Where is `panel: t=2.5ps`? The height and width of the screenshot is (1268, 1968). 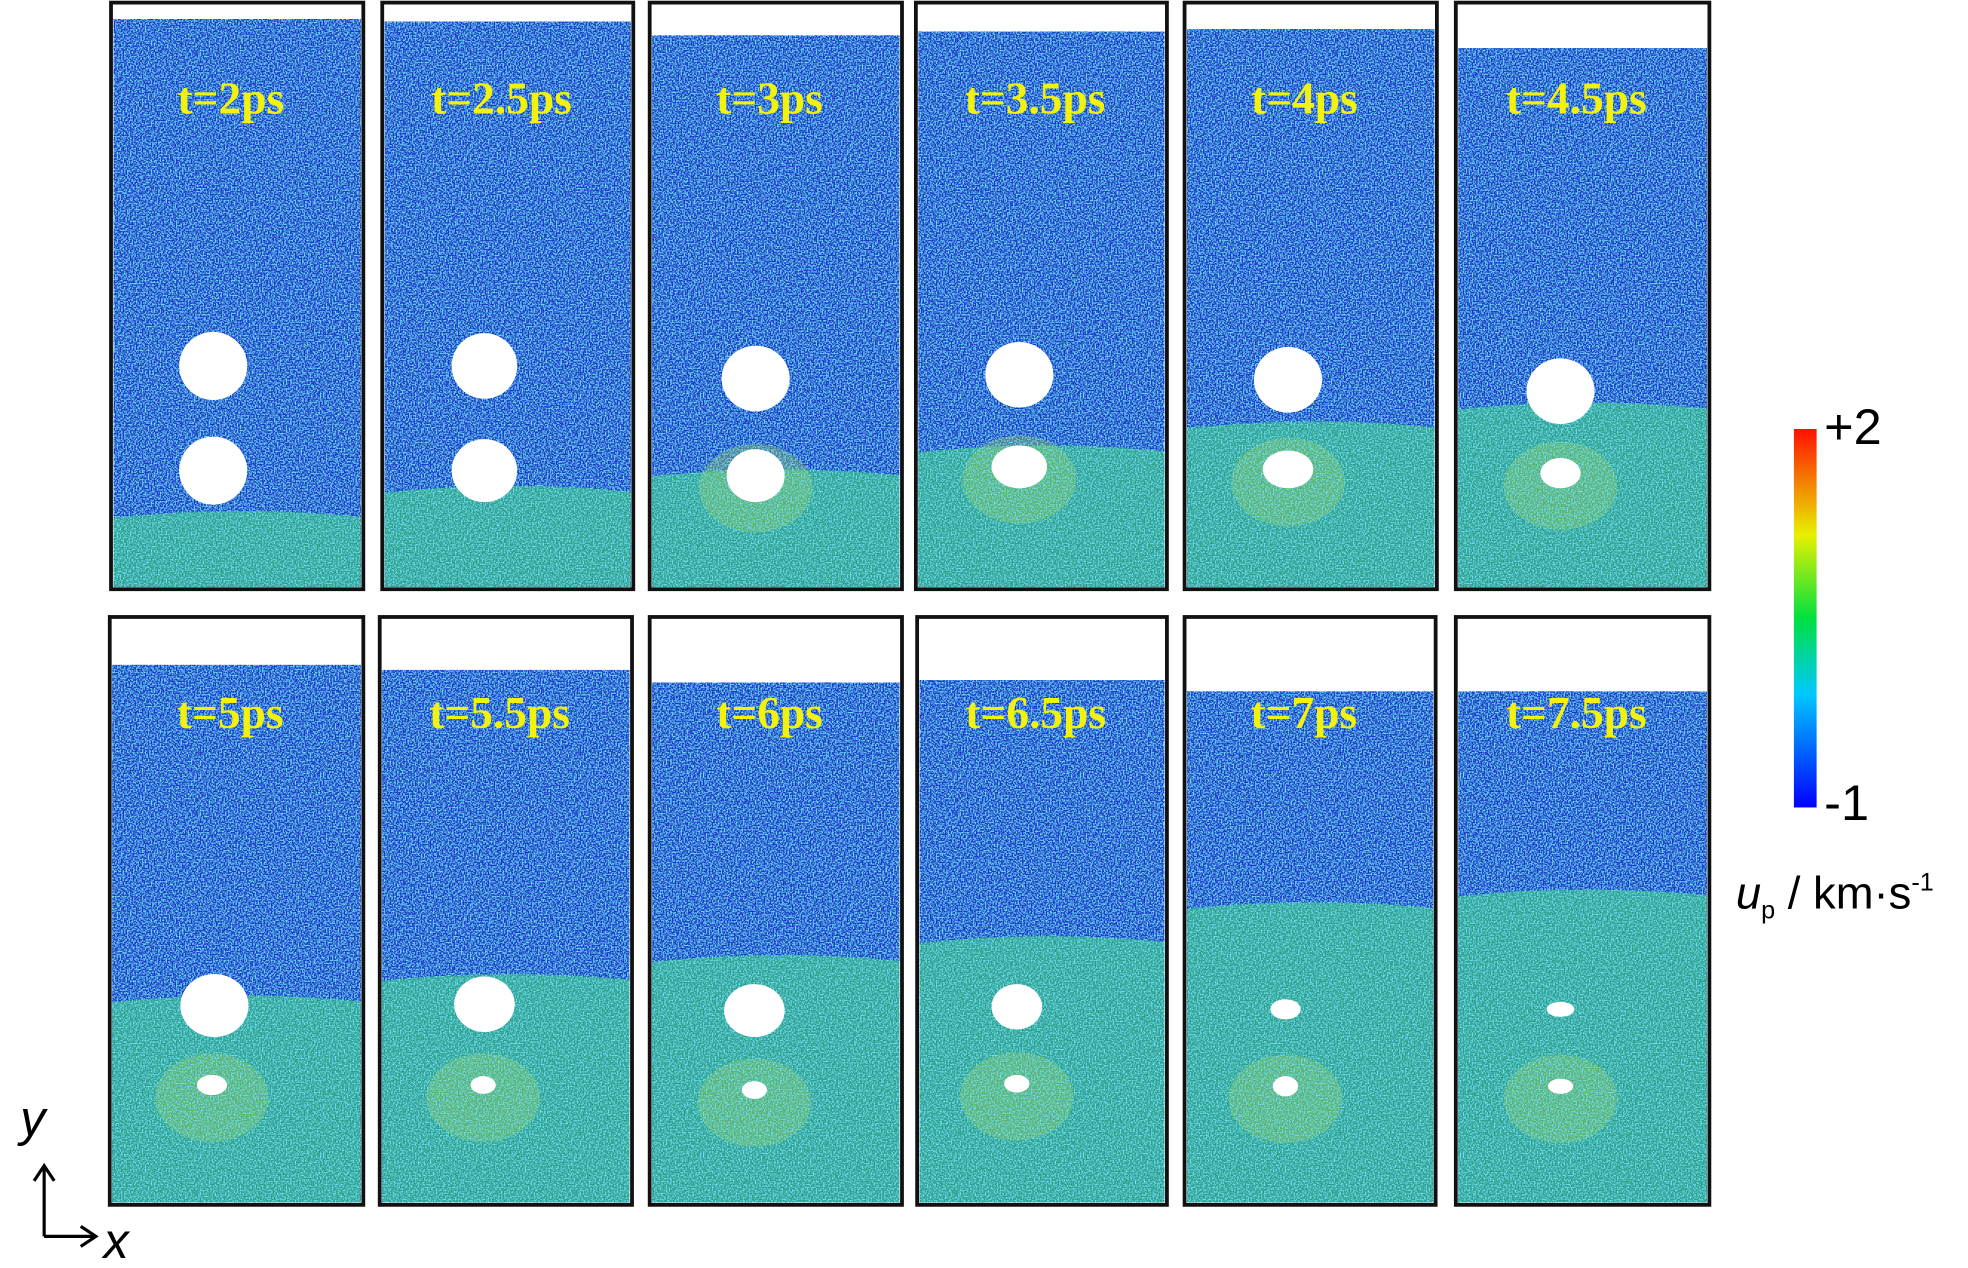
panel: t=2.5ps is located at coordinates (508, 296).